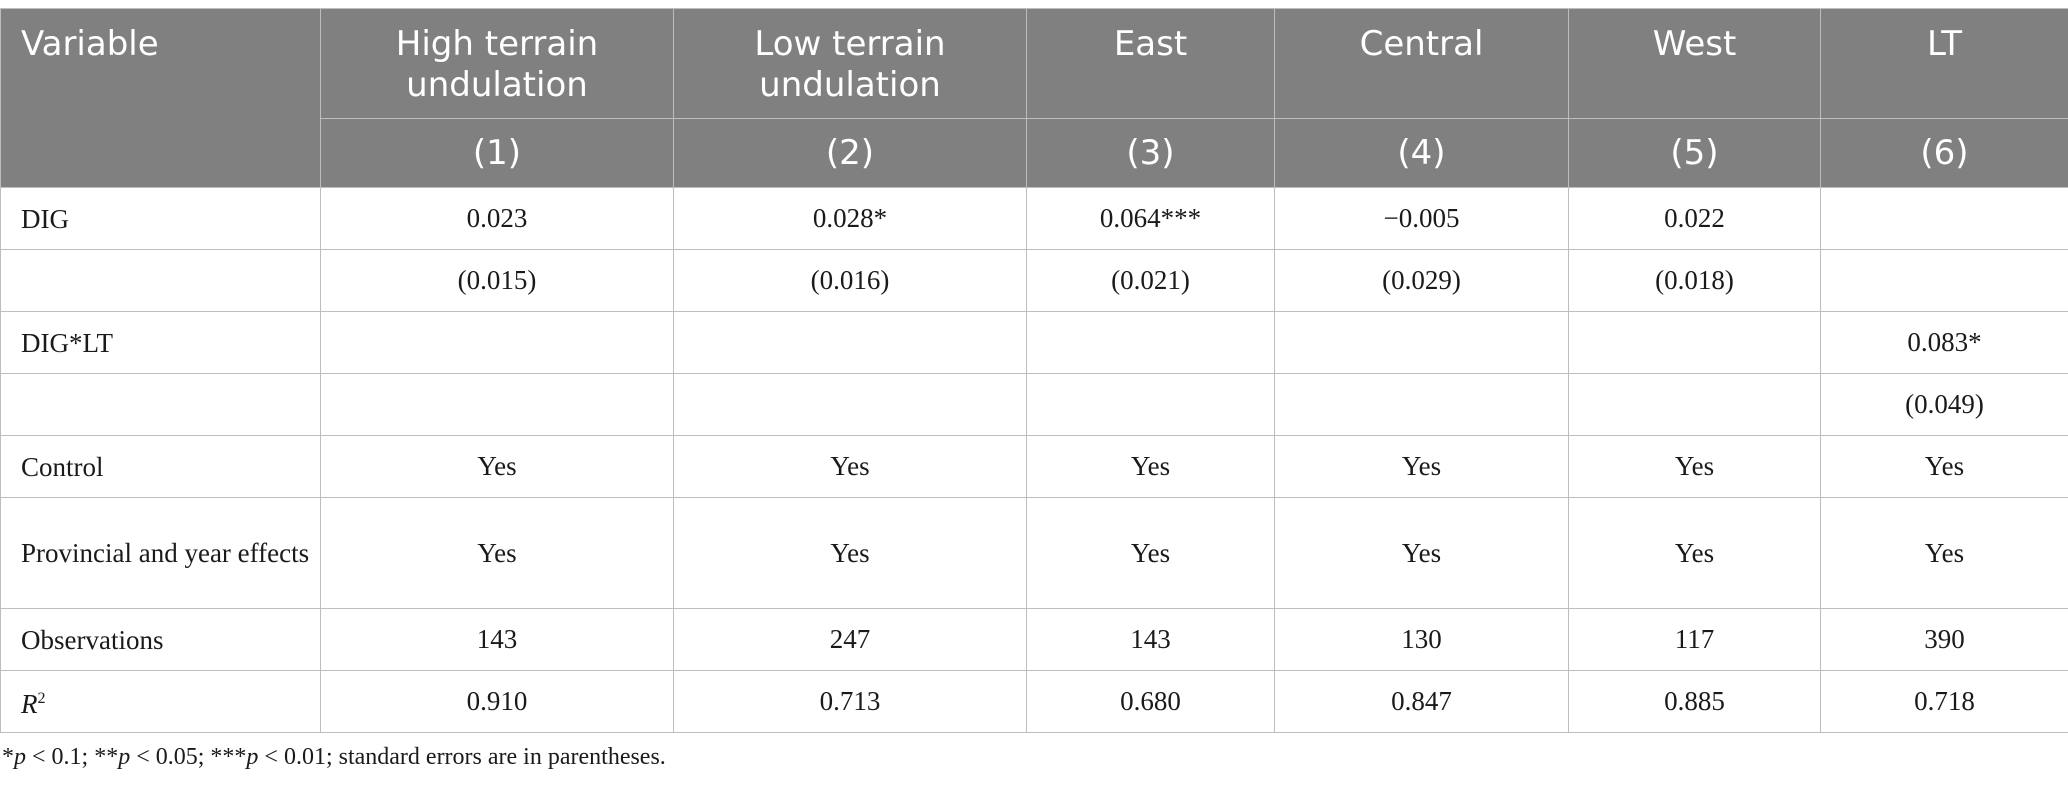  I want to click on column-header-east: East, so click(1150, 63).